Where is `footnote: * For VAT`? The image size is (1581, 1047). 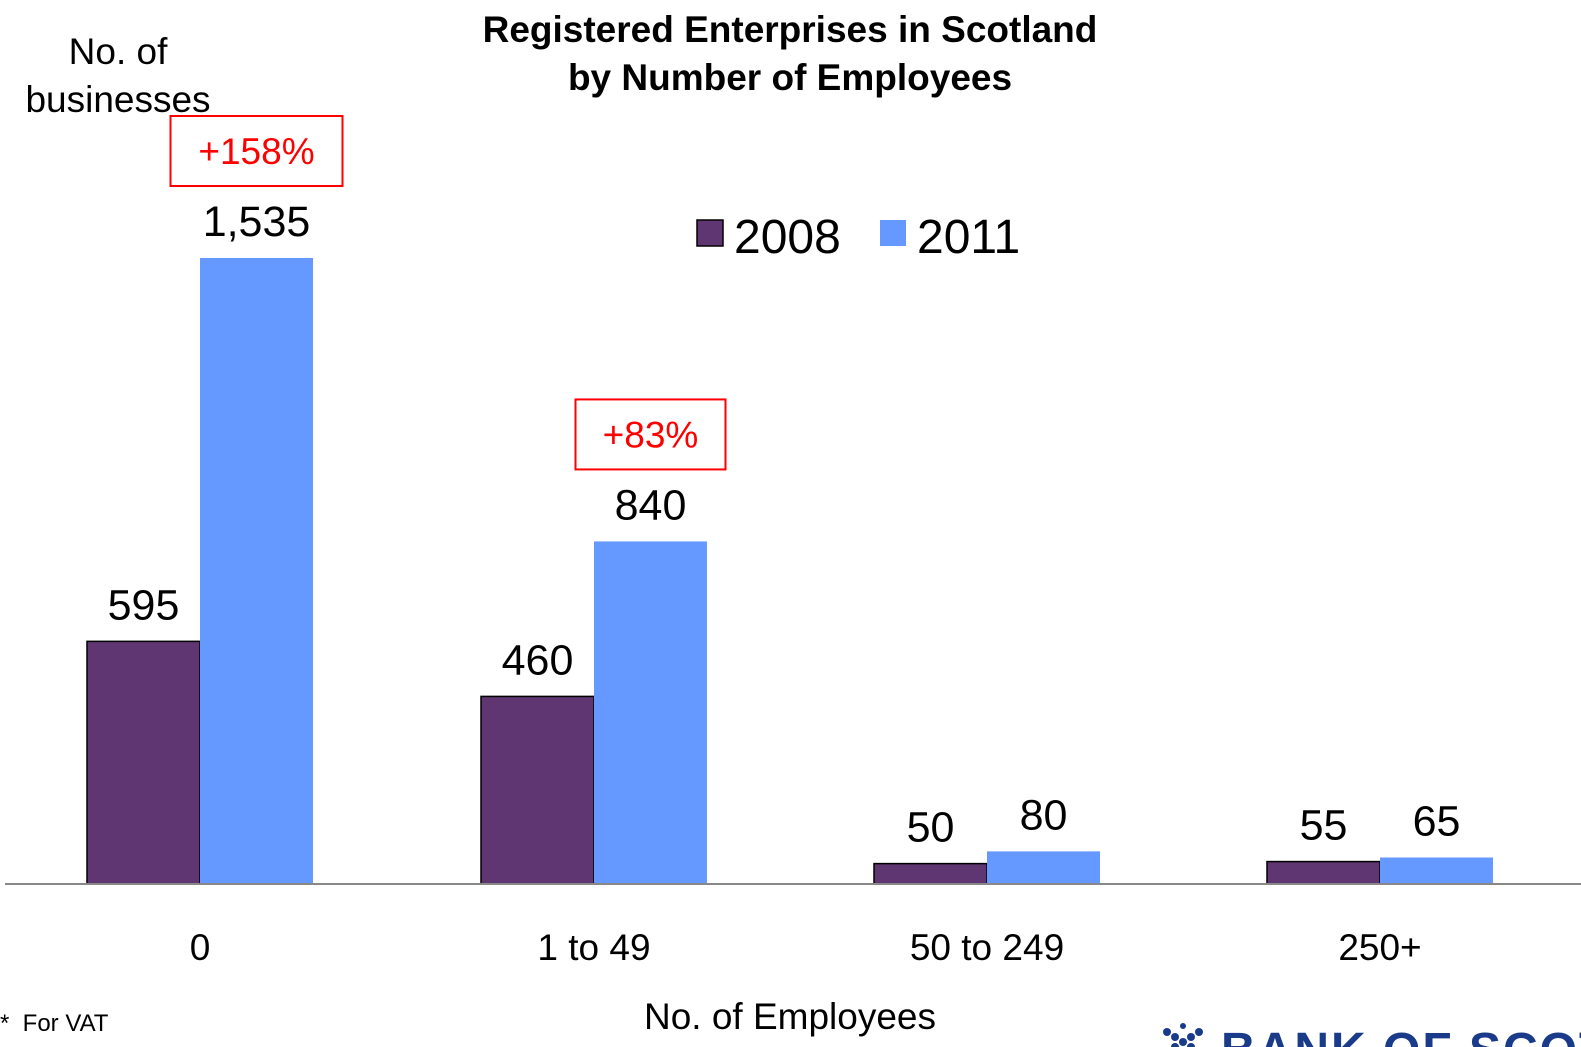
footnote: * For VAT is located at coordinates (54, 1023).